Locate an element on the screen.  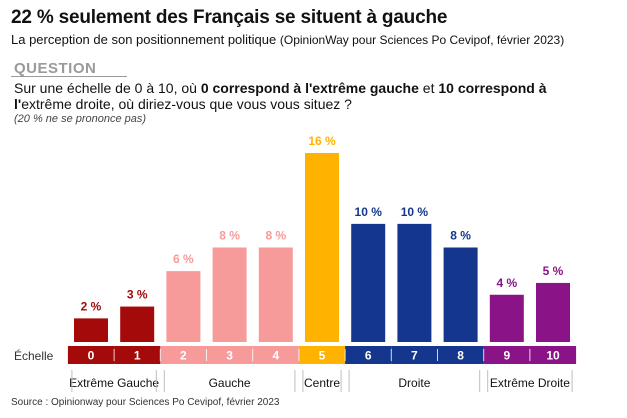
tick-label-10: 10 is located at coordinates (553, 356).